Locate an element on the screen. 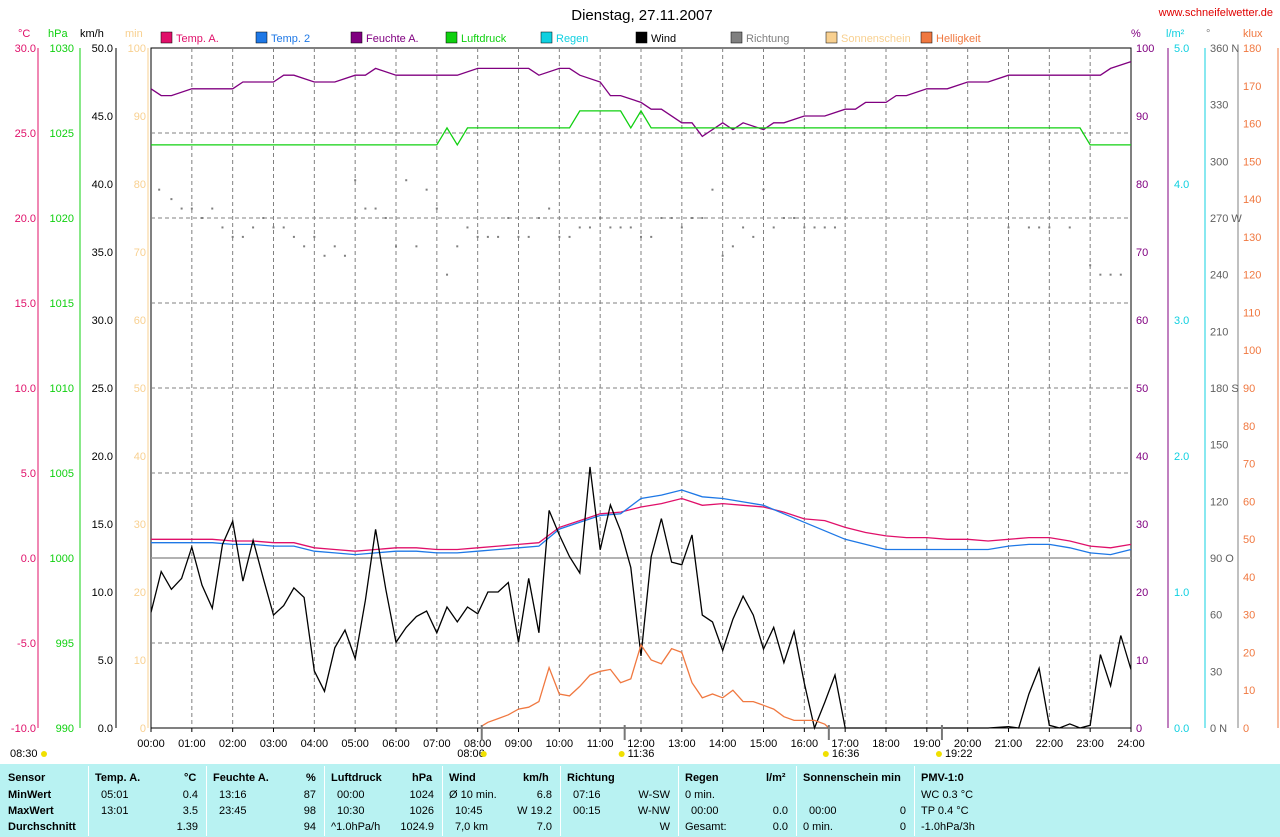 The width and height of the screenshot is (1280, 837). stats-feuchte-min-time: 13:16 is located at coordinates (233, 795).